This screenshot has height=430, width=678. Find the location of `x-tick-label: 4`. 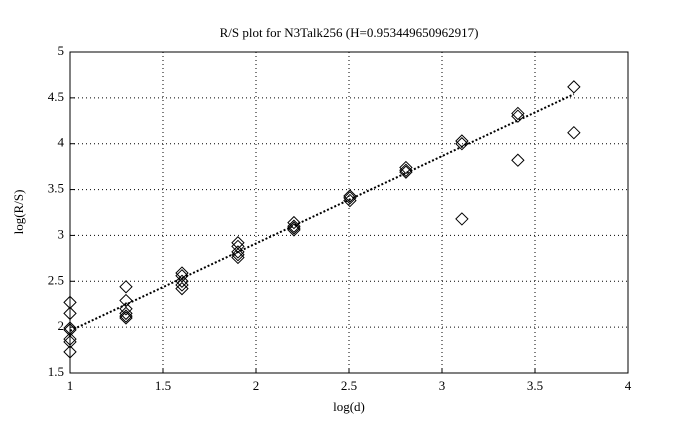

x-tick-label: 4 is located at coordinates (628, 385).